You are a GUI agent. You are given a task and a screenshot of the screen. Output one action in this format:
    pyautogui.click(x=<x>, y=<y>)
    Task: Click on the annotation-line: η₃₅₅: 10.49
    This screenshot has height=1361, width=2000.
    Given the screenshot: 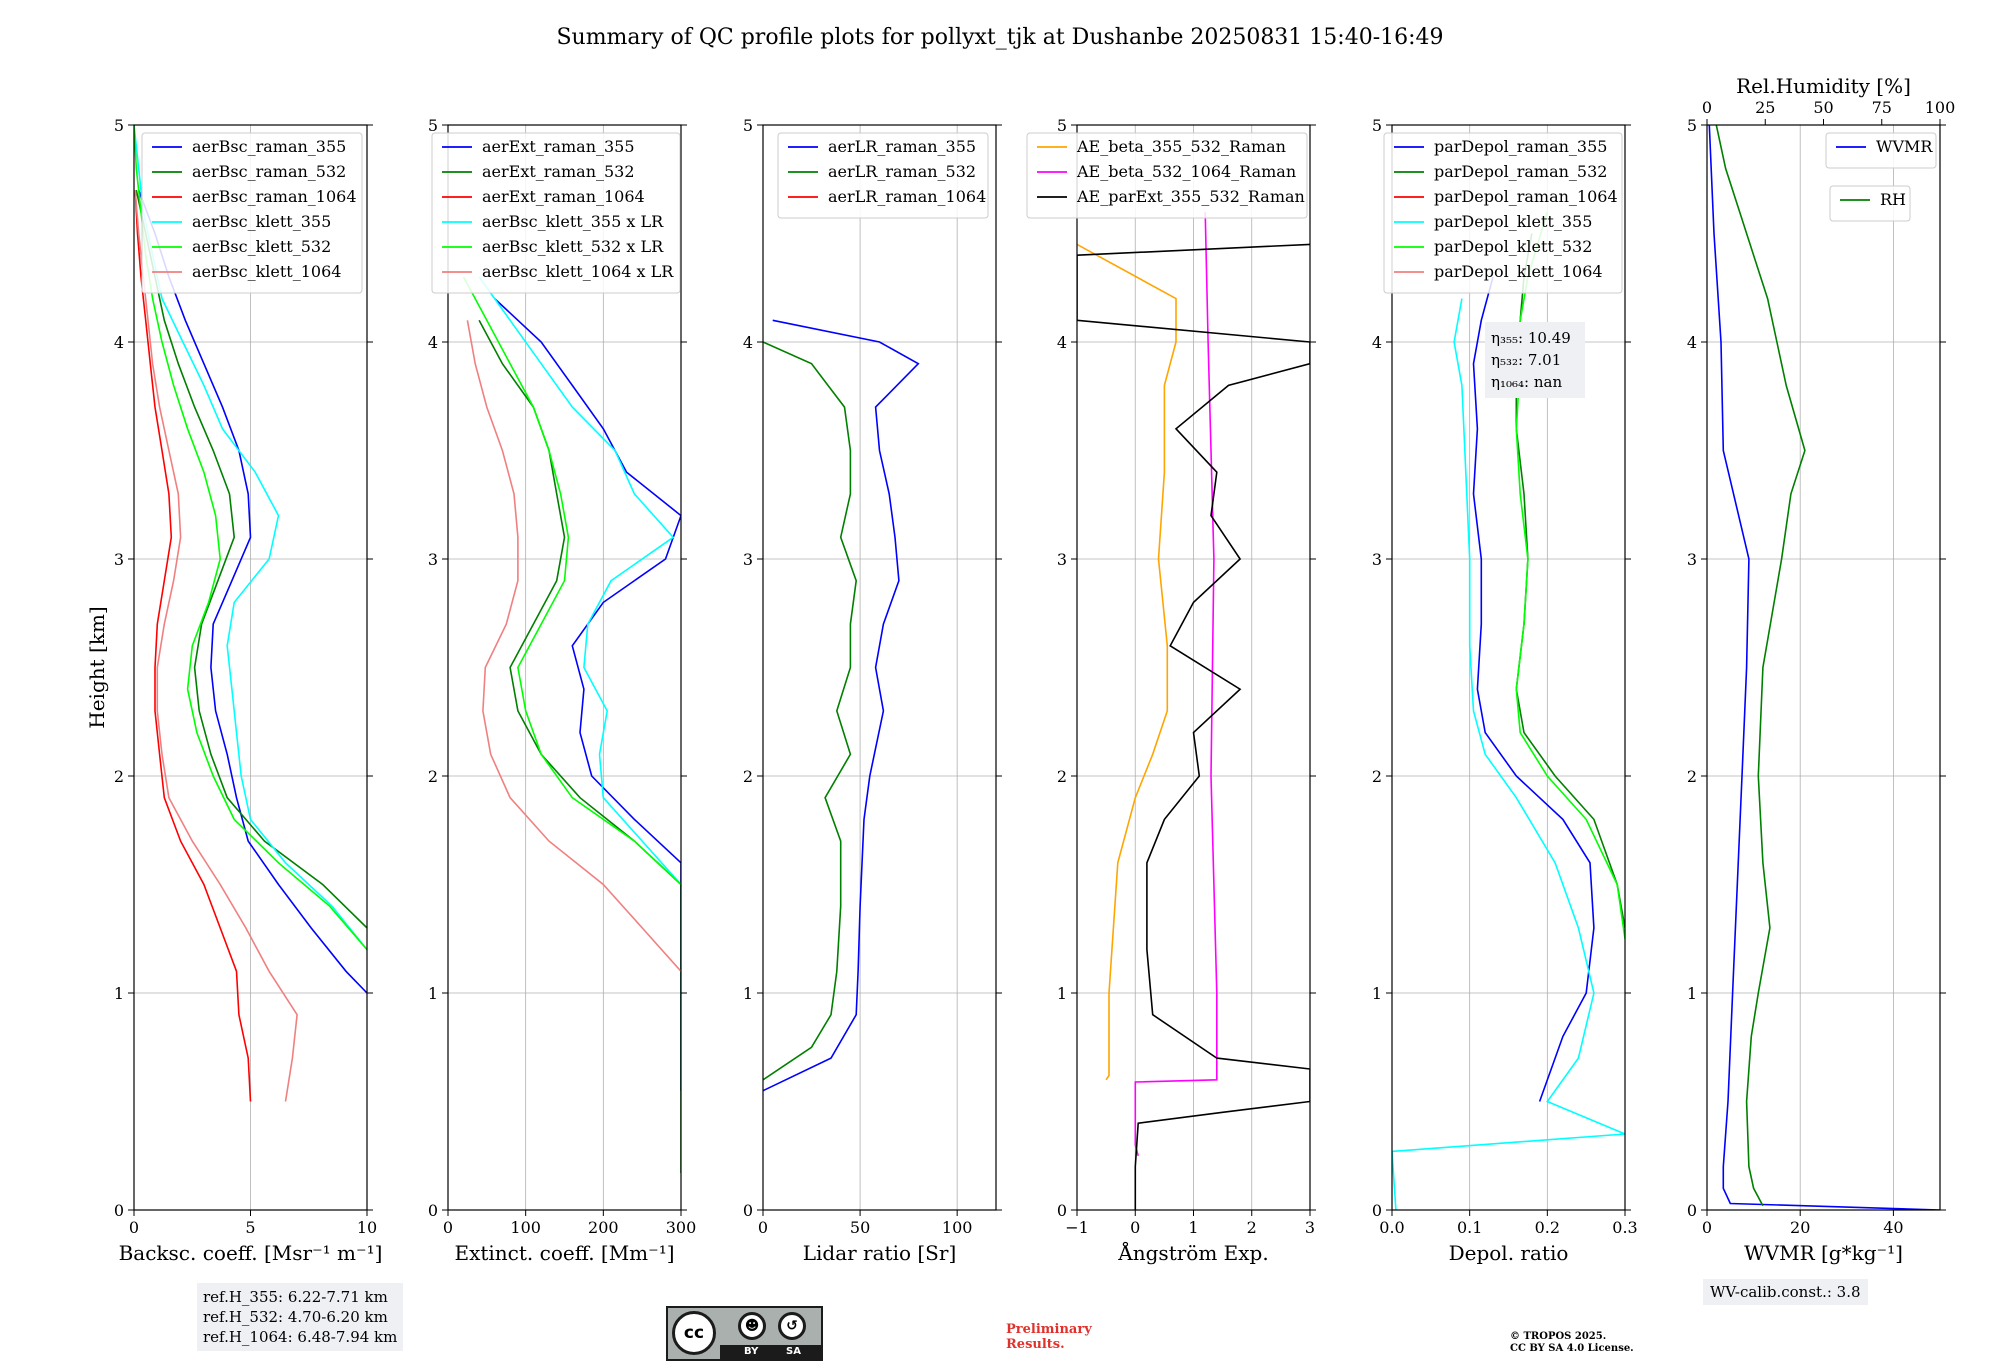 What is the action you would take?
    pyautogui.click(x=1531, y=338)
    